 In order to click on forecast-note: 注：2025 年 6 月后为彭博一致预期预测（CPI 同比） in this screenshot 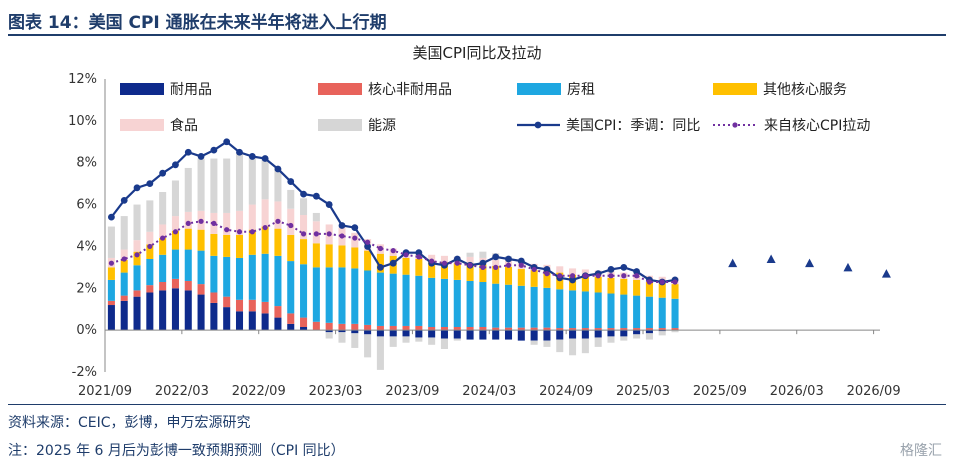, I will do `click(176, 451)`.